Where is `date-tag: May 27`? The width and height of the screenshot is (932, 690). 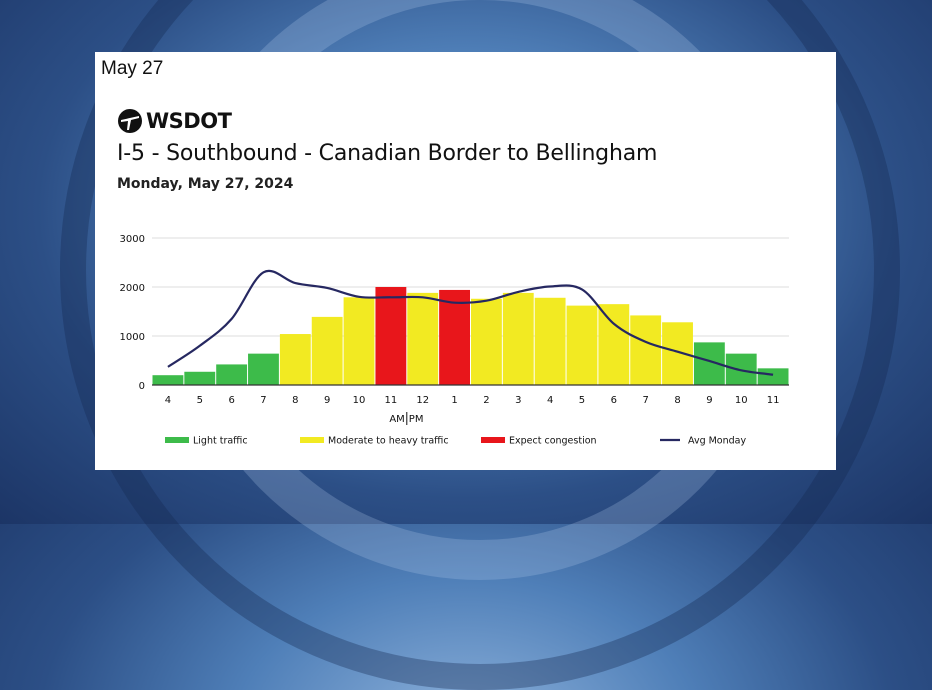 date-tag: May 27 is located at coordinates (132, 68).